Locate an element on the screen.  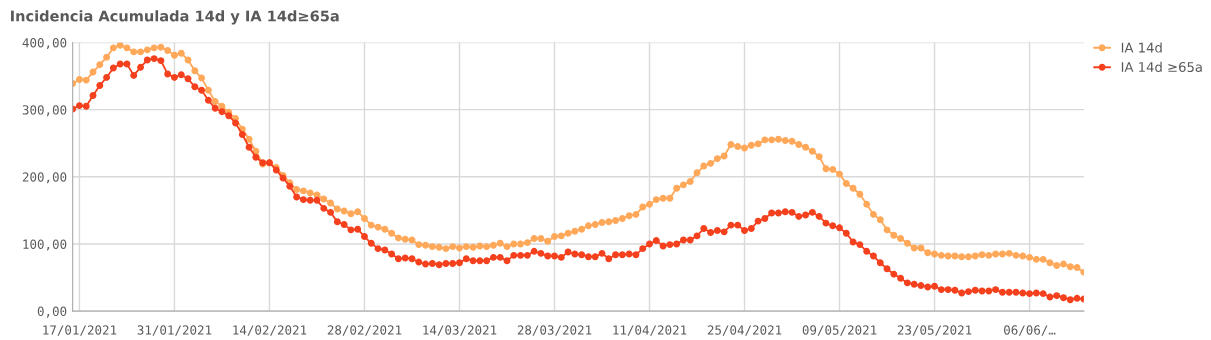
x-tick-label: 28/02/2021 is located at coordinates (364, 330).